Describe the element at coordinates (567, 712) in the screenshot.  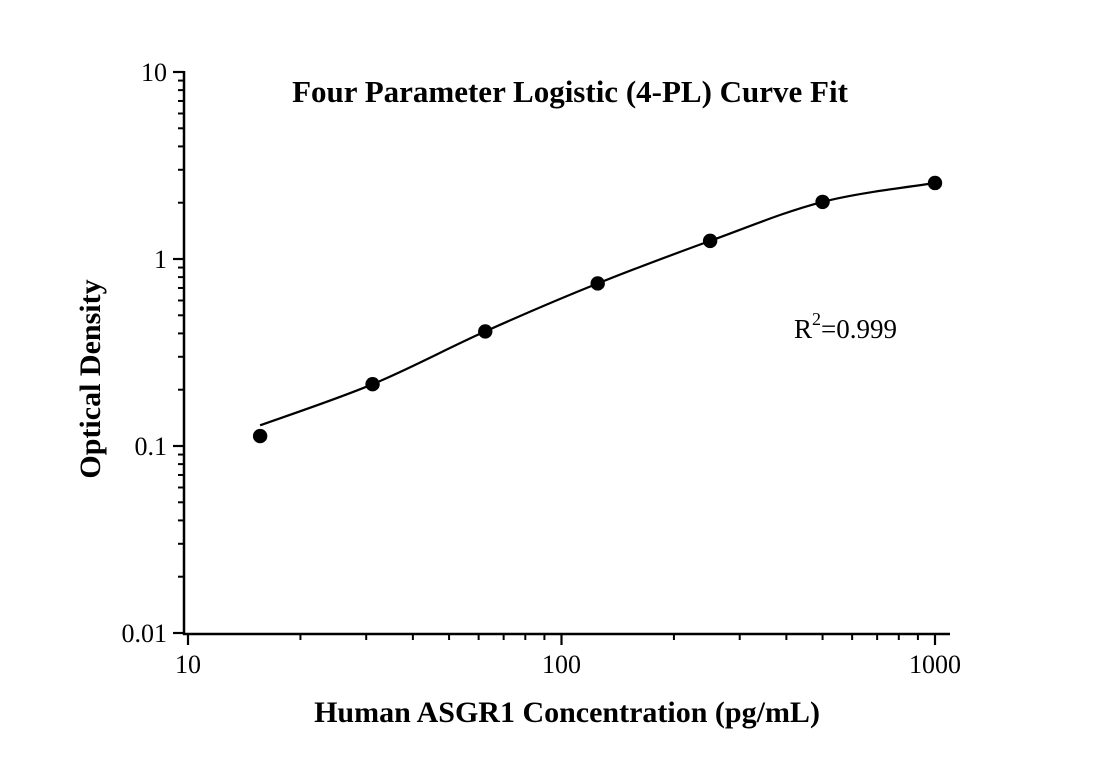
I see `x-axis-label: Human ASGR1 Concentration (pg/mL)` at that location.